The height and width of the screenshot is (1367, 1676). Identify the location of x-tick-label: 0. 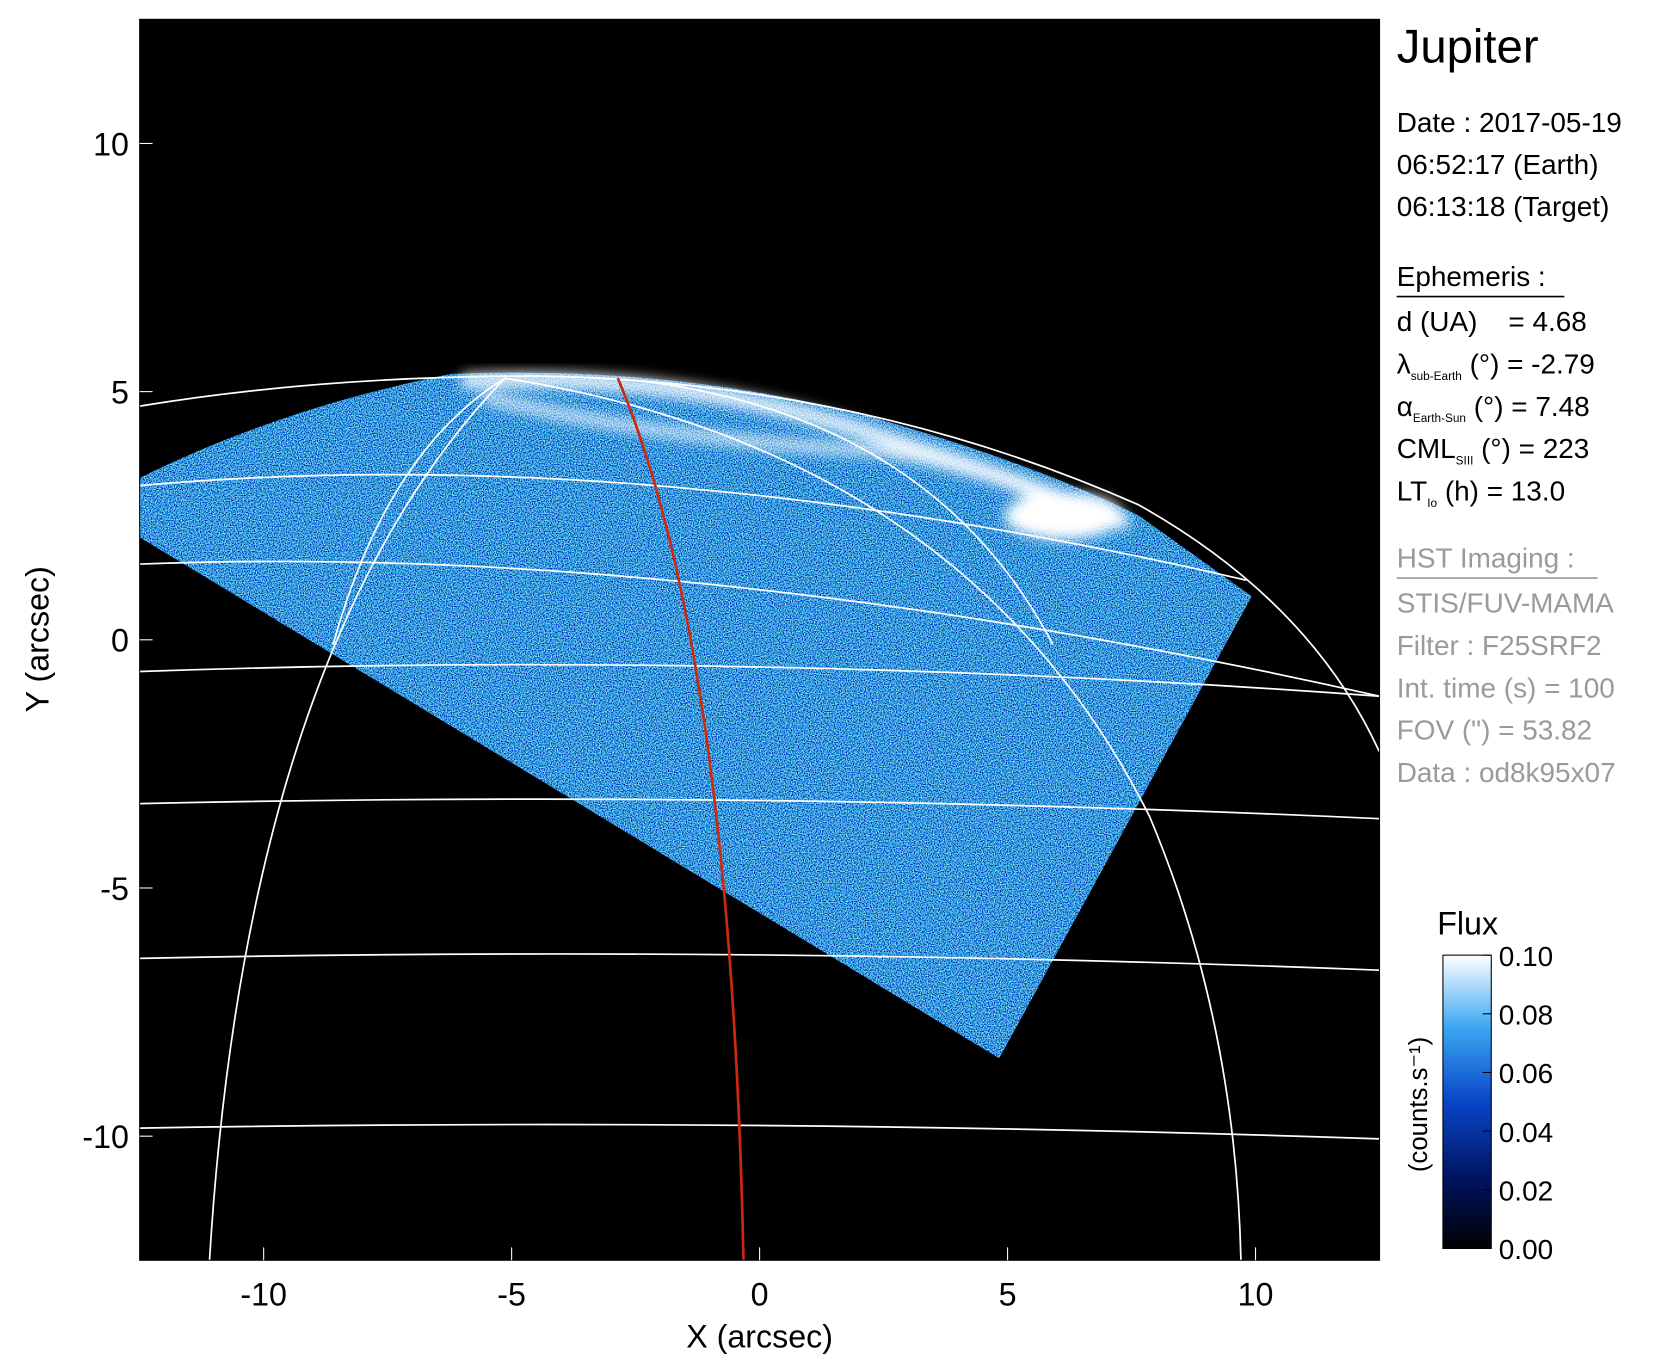
(760, 1294).